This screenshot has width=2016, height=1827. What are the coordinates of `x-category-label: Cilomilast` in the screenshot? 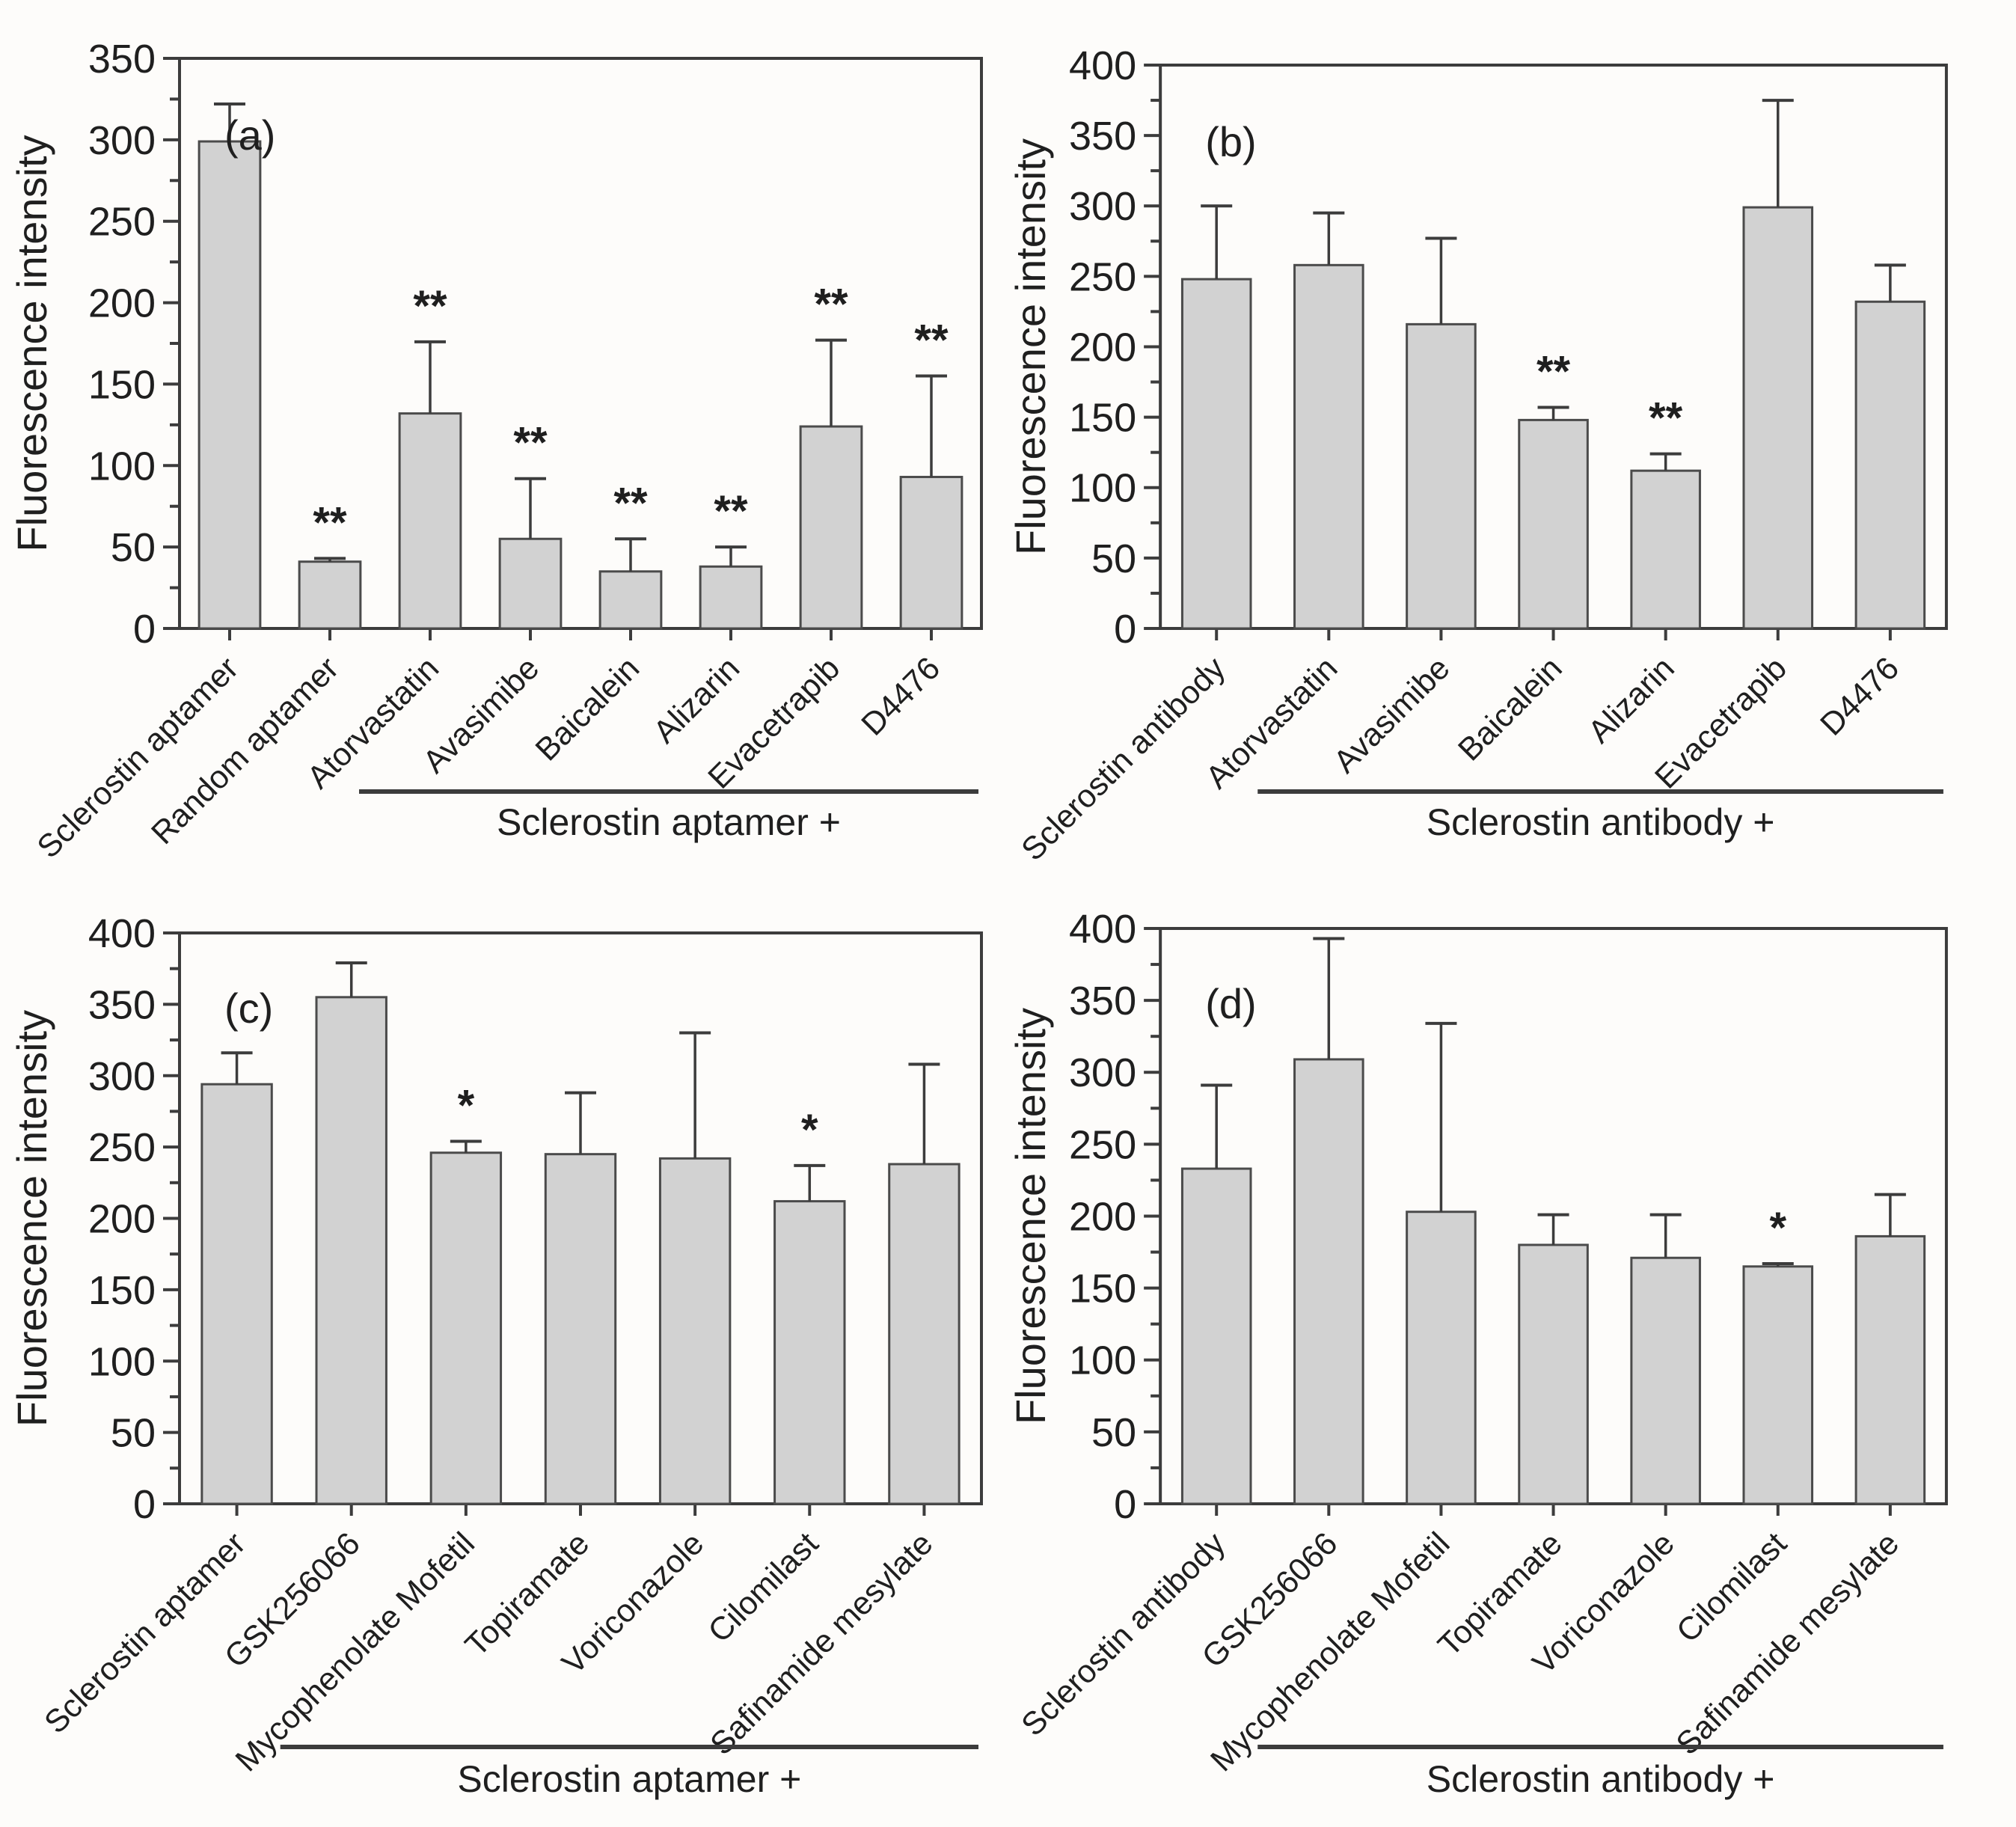 It's located at (764, 1587).